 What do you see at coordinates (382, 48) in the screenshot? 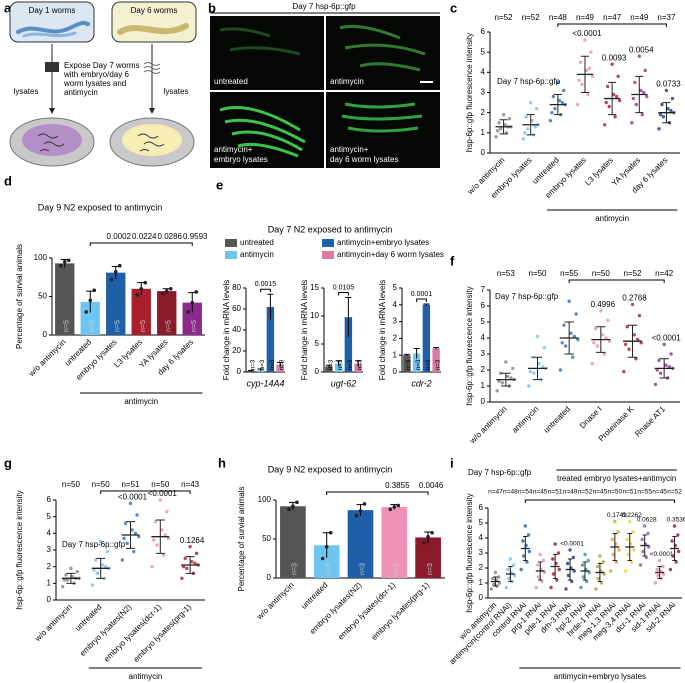
I see `worm-signal` at bounding box center [382, 48].